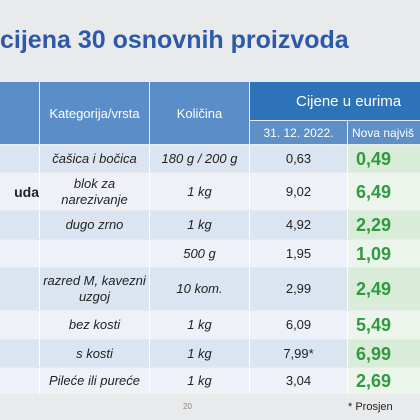 The image size is (420, 420). I want to click on table-row: bez kosti 1 kg 6,09 5,49, so click(210, 325).